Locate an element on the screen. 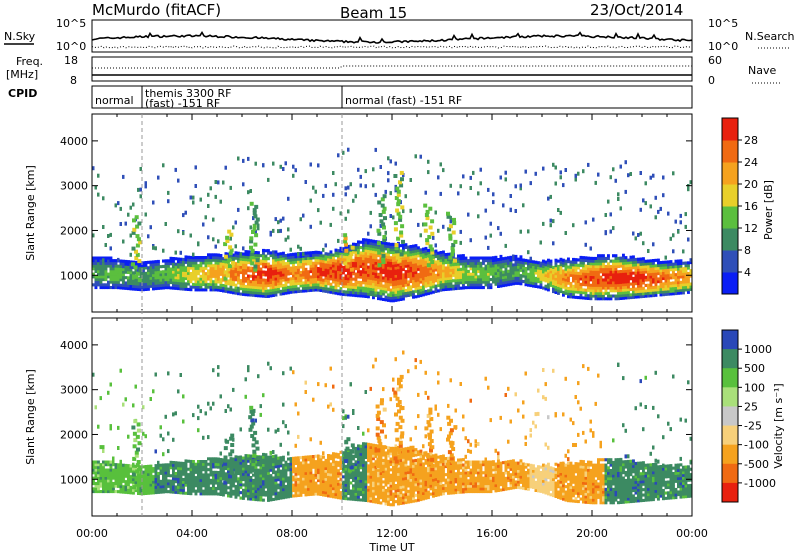 The width and height of the screenshot is (800, 554). power-colorbar-swatch is located at coordinates (730, 283).